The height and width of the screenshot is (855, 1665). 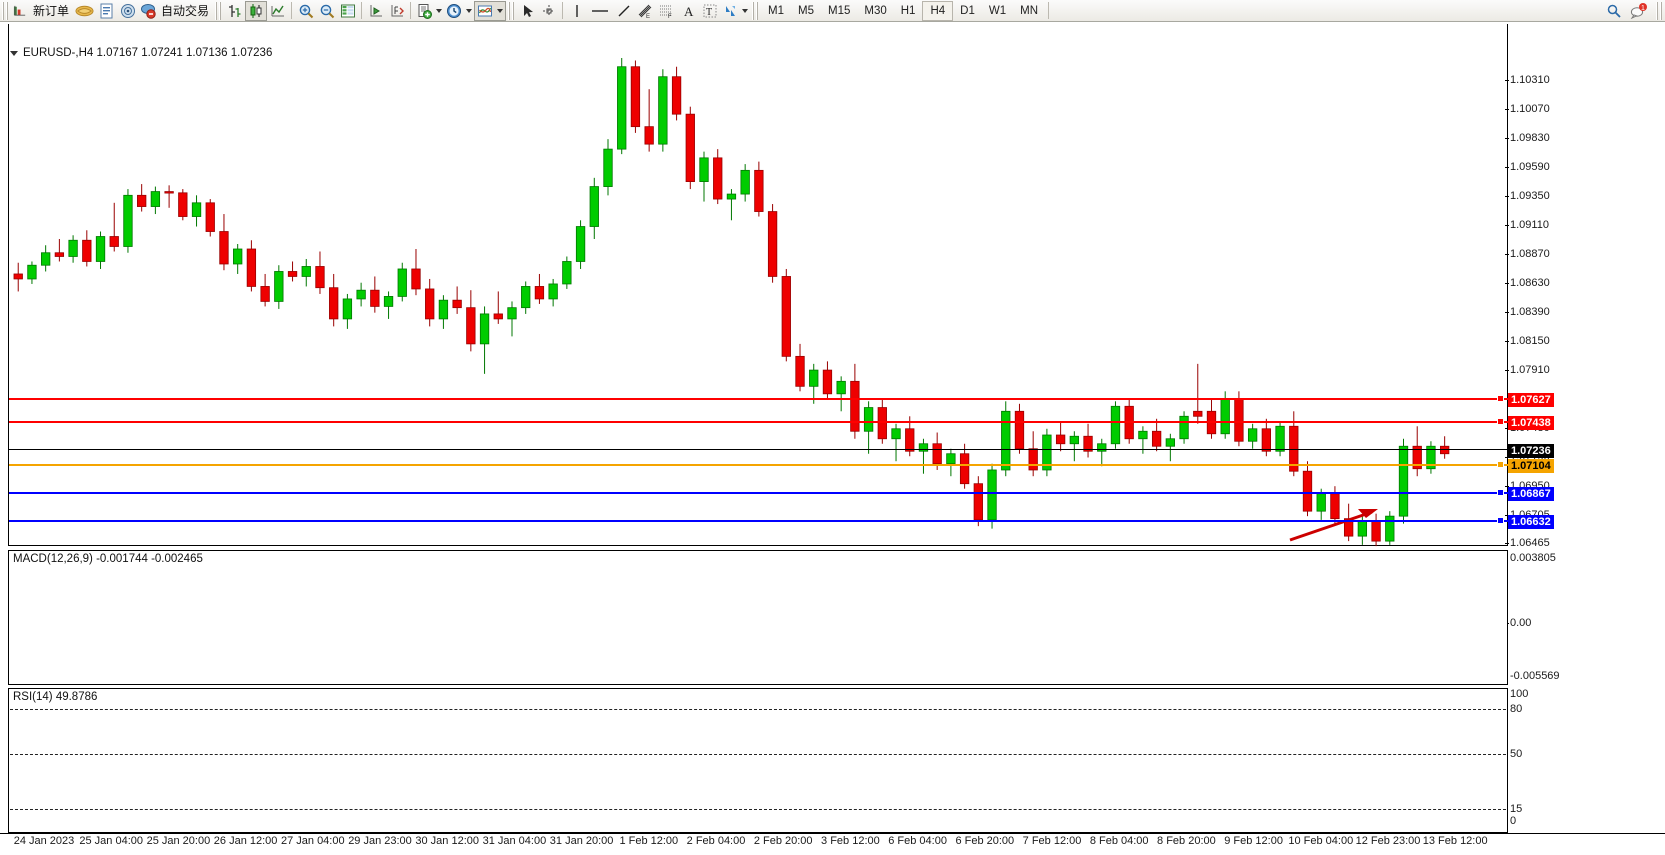 I want to click on grid-icon, so click(x=347, y=10).